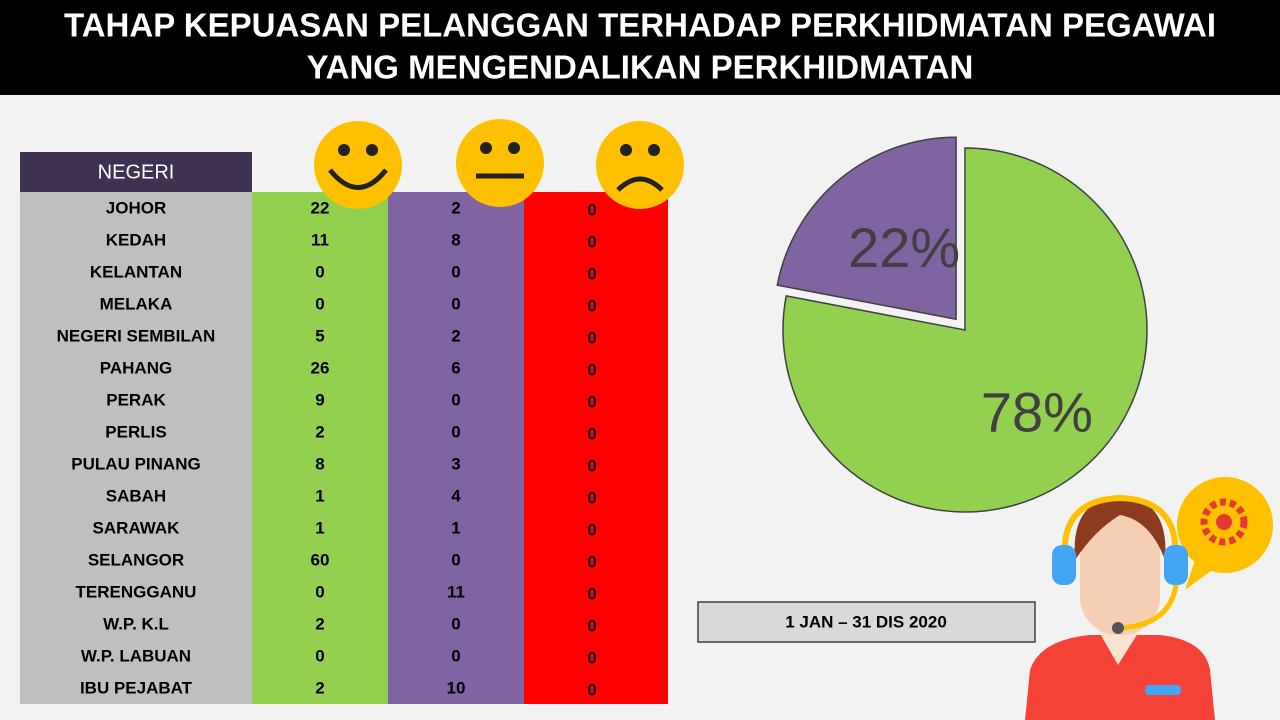 This screenshot has width=1280, height=720. Describe the element at coordinates (136, 271) in the screenshot. I see `state-name: KELANTAN` at that location.